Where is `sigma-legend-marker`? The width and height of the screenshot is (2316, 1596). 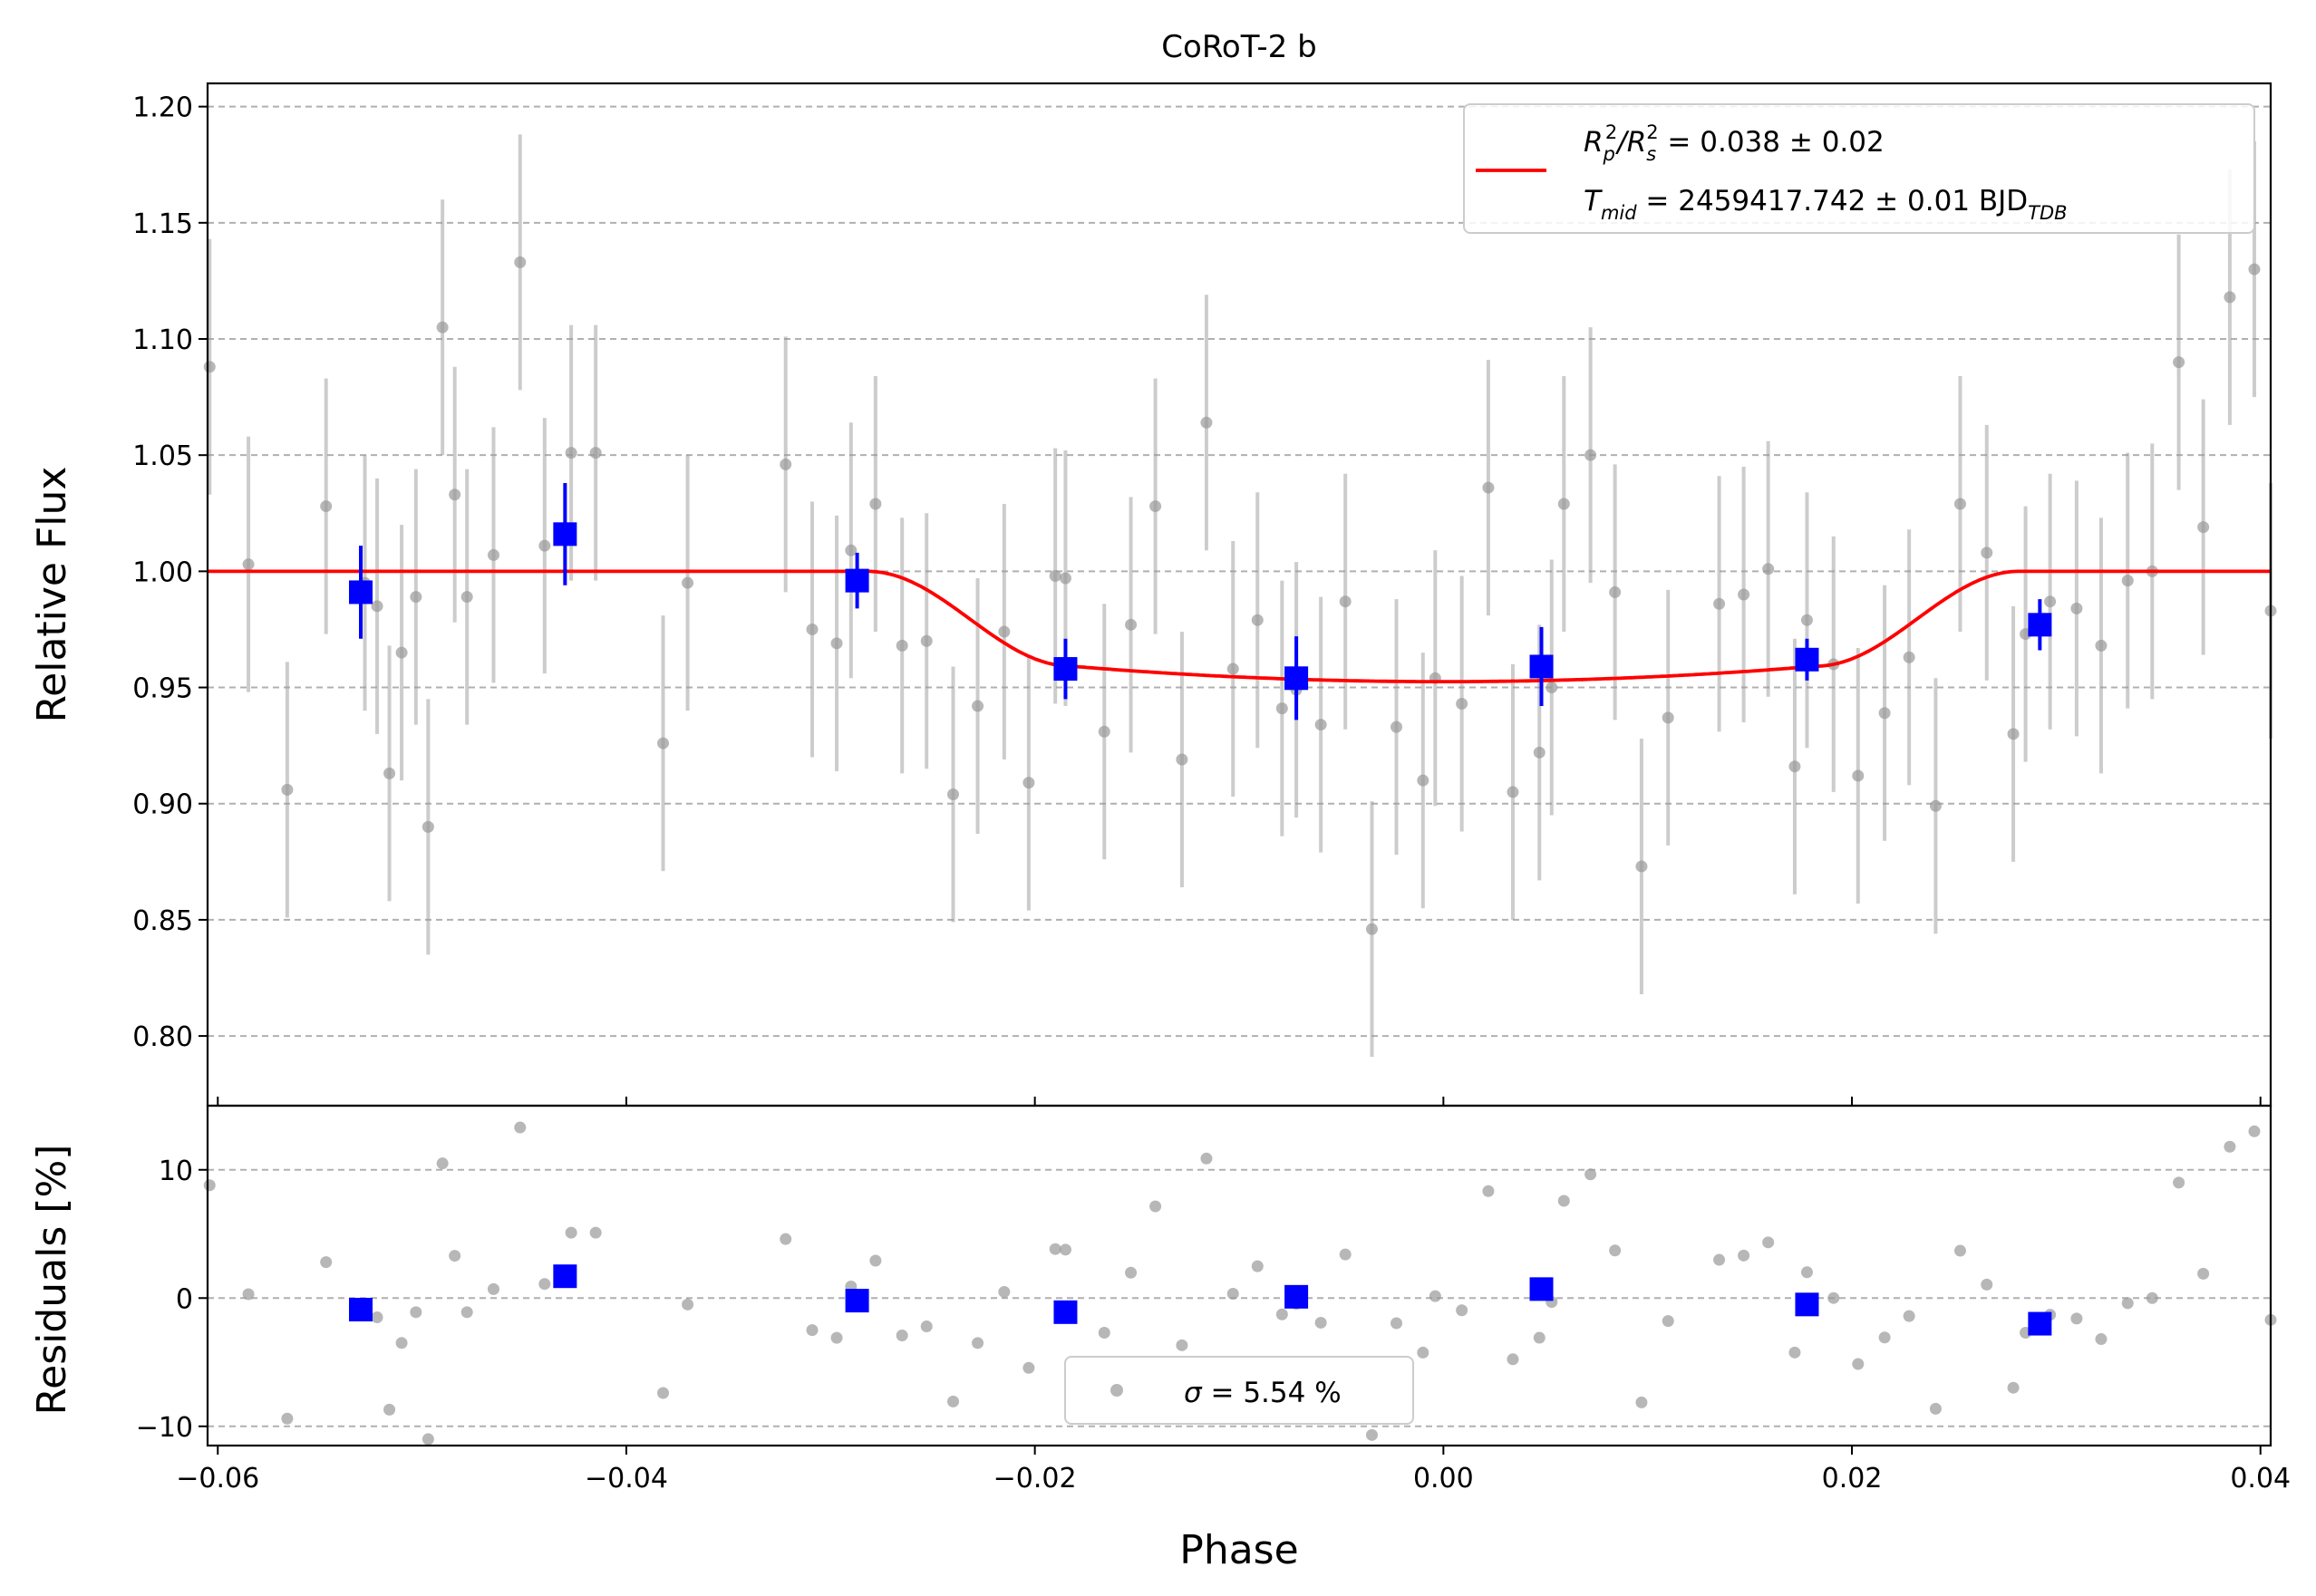
sigma-legend-marker is located at coordinates (1116, 1390).